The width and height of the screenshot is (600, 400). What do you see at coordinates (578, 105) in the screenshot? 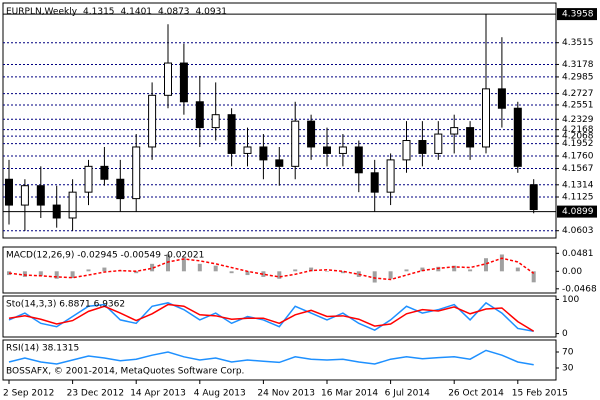
I see `y-tick-label: 4.2551` at bounding box center [578, 105].